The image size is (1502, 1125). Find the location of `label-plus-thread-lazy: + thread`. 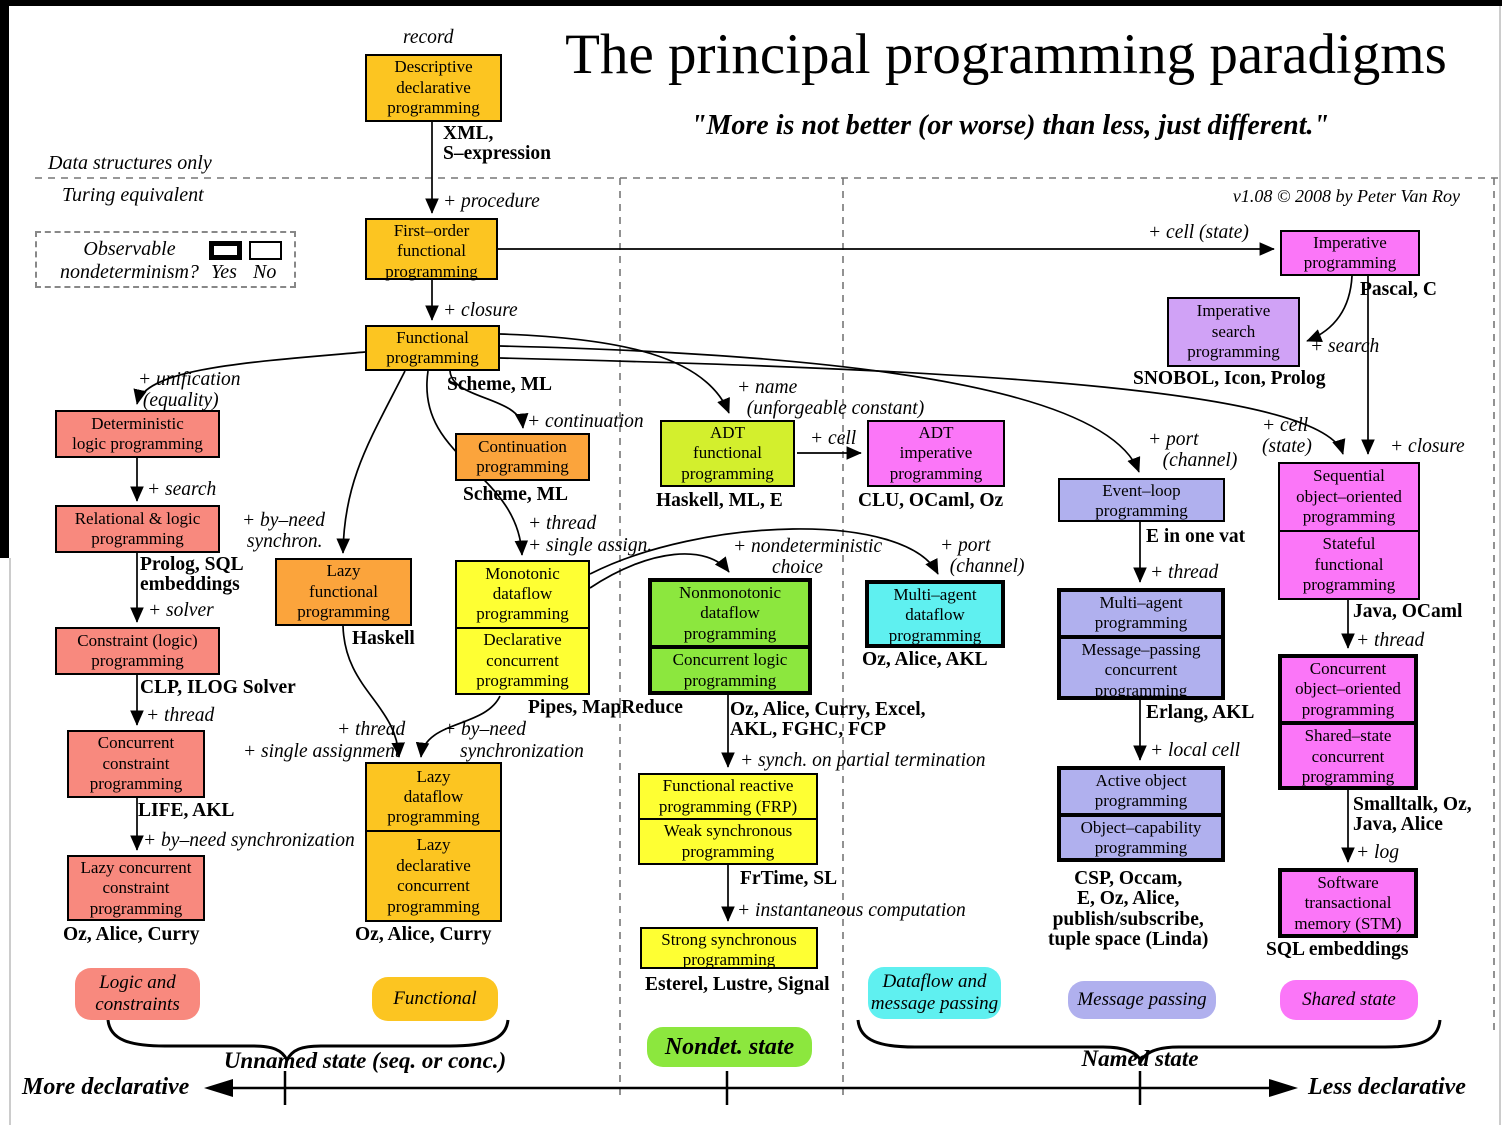

label-plus-thread-lazy: + thread is located at coordinates (371, 729).